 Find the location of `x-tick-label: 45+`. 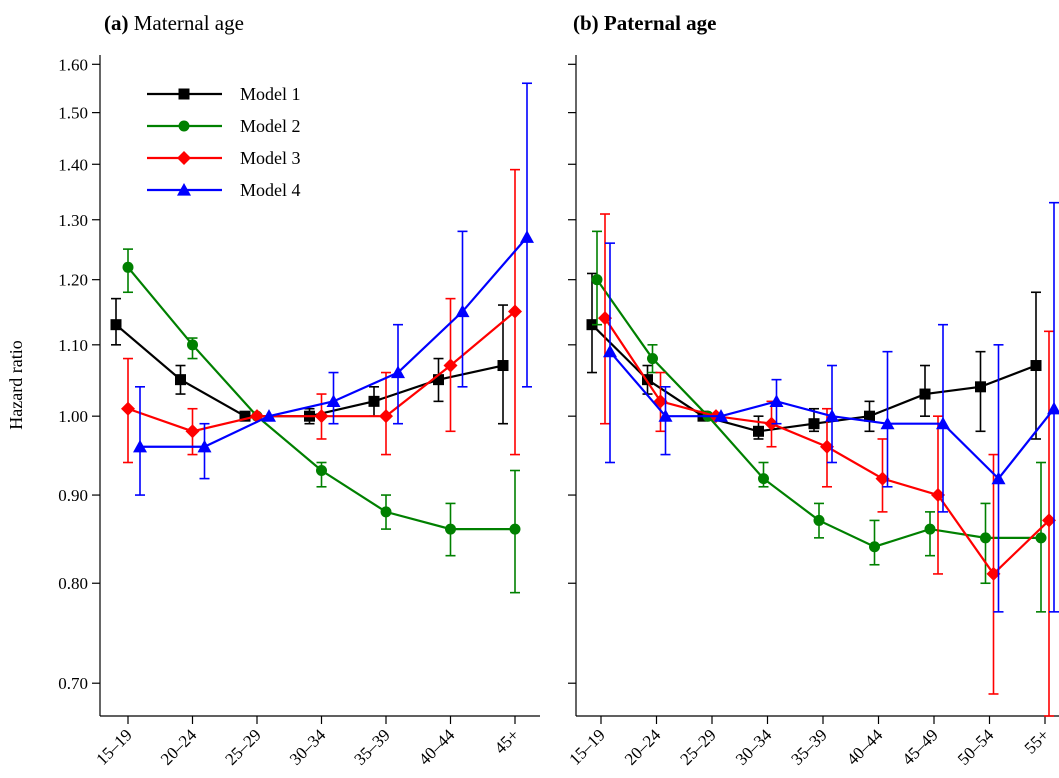

x-tick-label: 45+ is located at coordinates (507, 741).